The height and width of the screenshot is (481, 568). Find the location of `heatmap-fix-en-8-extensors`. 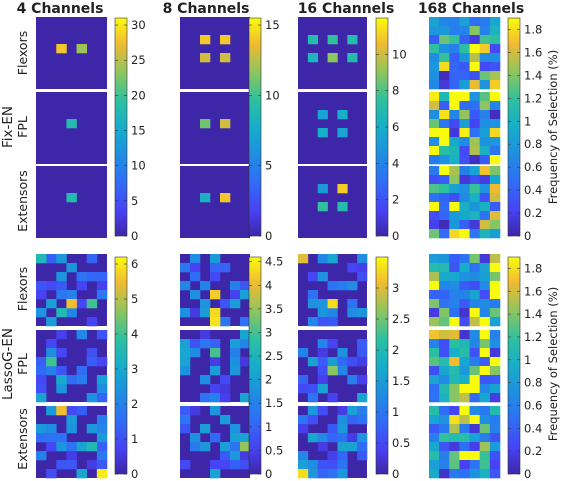

heatmap-fix-en-8-extensors is located at coordinates (215, 202).